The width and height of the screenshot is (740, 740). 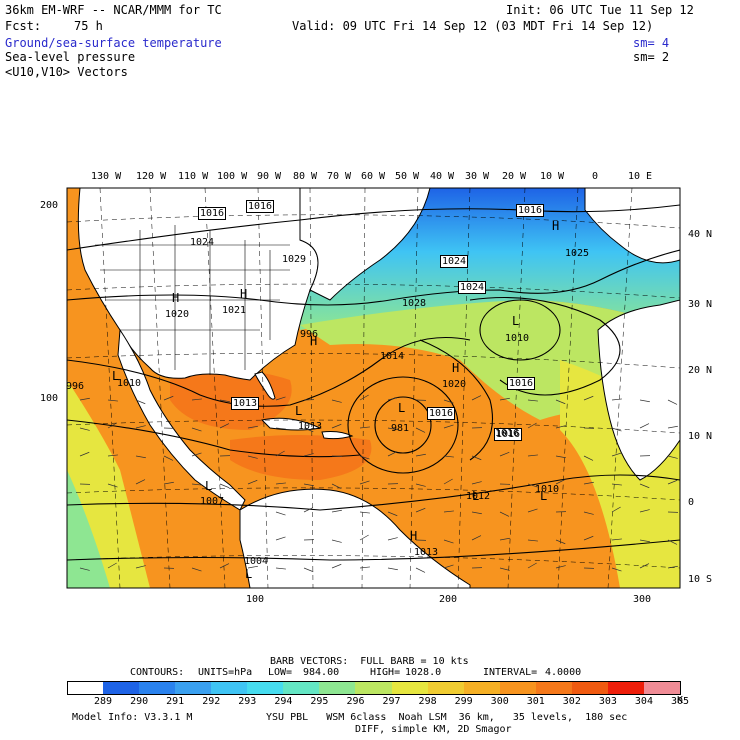 What do you see at coordinates (175, 701) in the screenshot?
I see `colorbar-label: 291` at bounding box center [175, 701].